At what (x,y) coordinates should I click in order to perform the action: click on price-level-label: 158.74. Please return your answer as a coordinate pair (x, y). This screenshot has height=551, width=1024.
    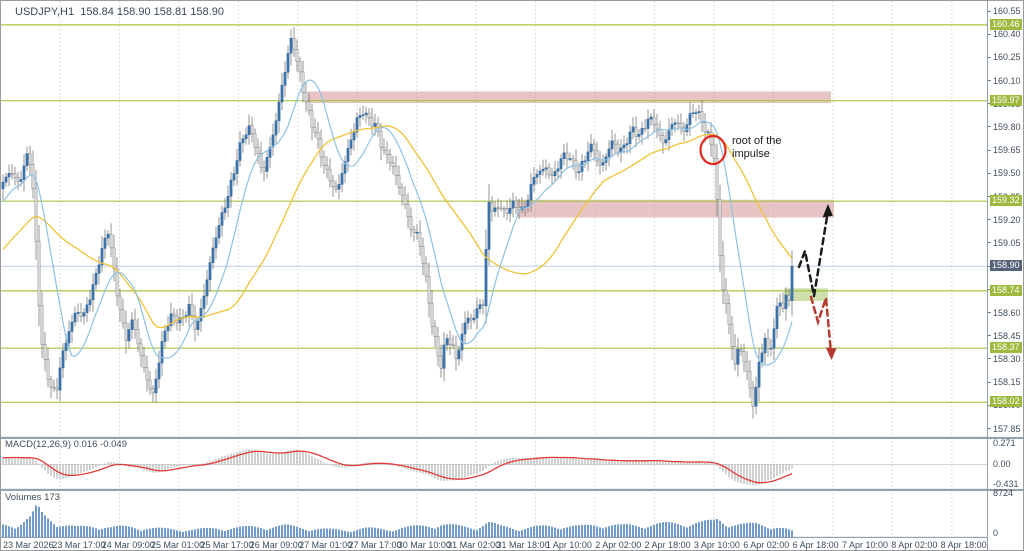
    Looking at the image, I should click on (1006, 290).